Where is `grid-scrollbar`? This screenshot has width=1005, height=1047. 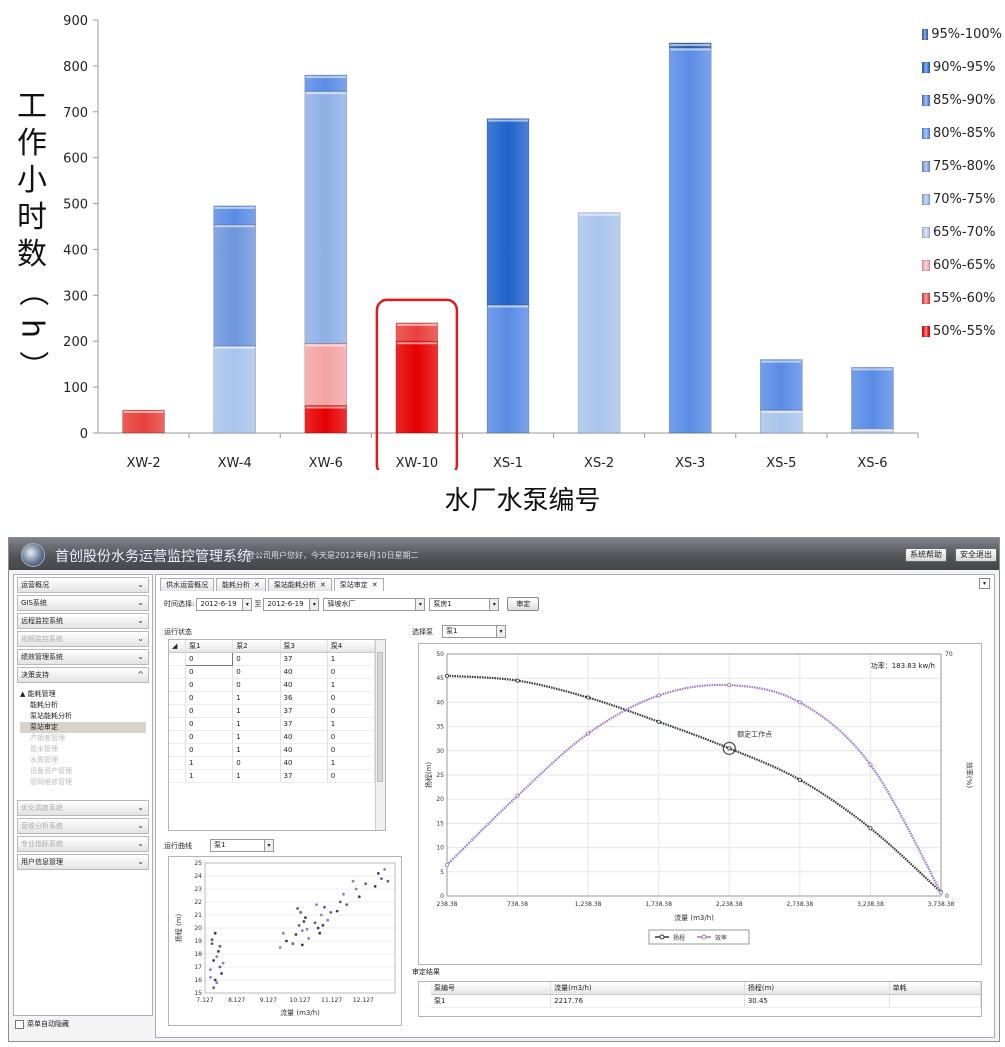 grid-scrollbar is located at coordinates (380, 735).